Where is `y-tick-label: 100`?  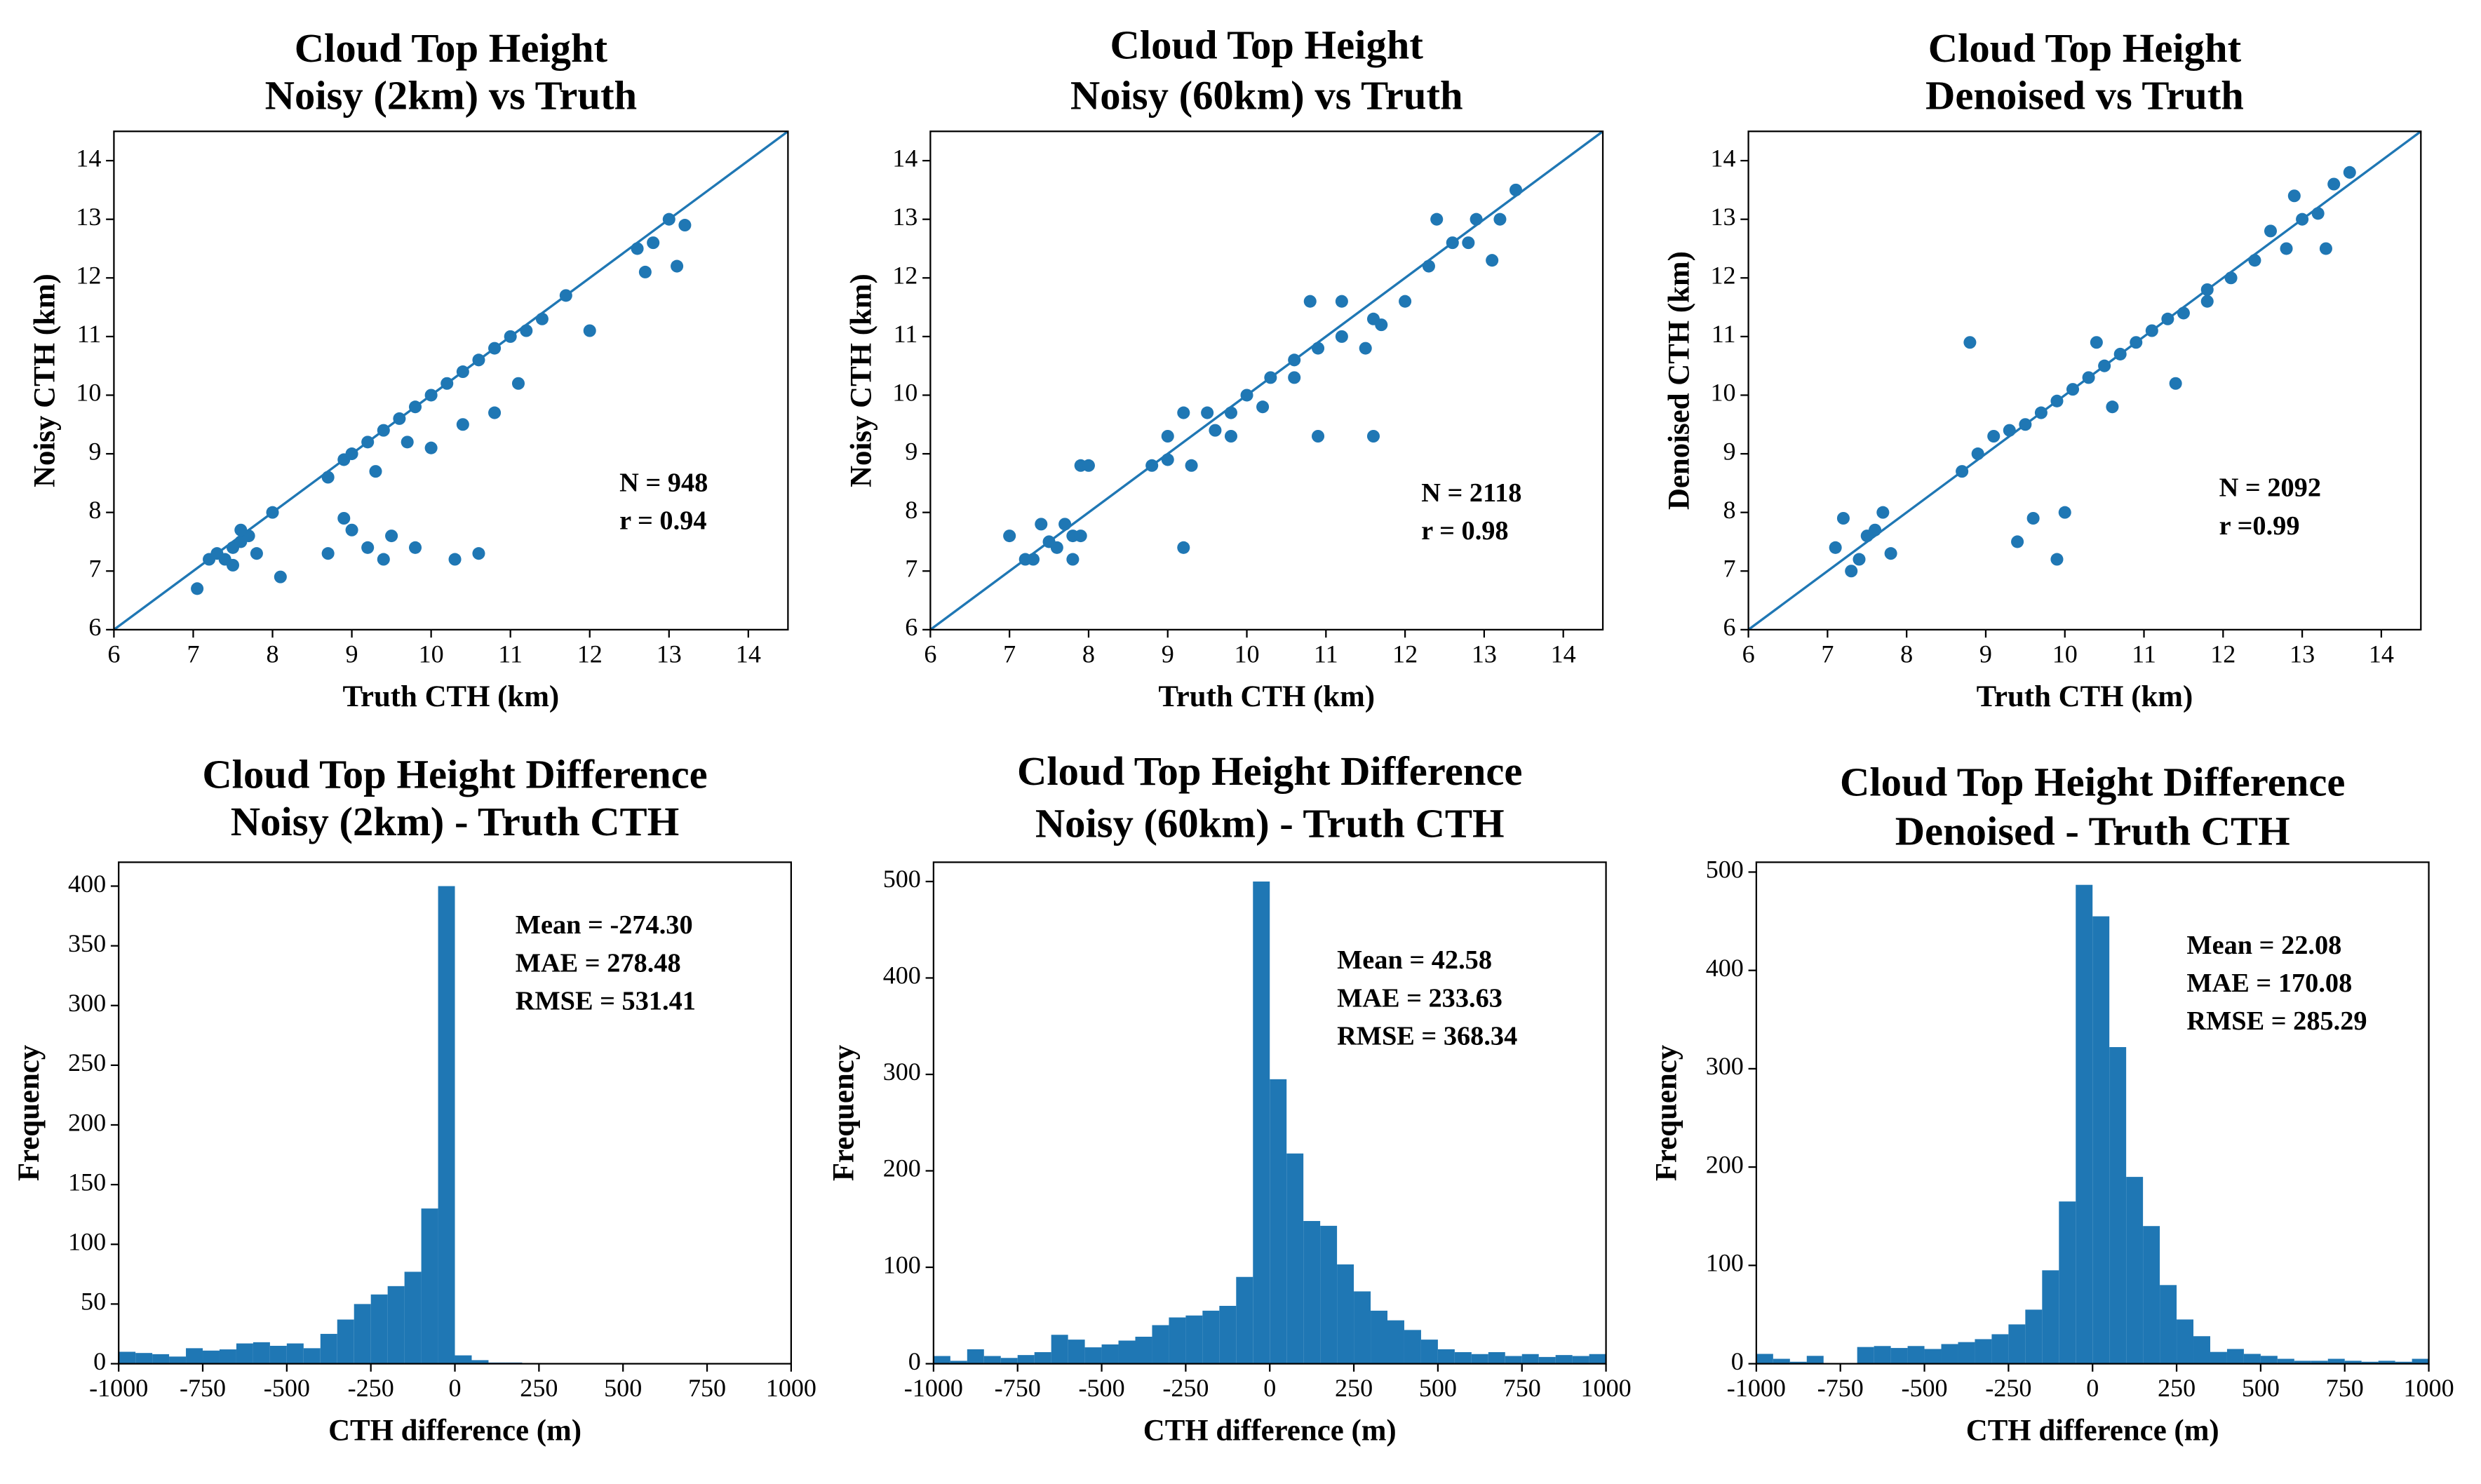
y-tick-label: 100 is located at coordinates (902, 1265).